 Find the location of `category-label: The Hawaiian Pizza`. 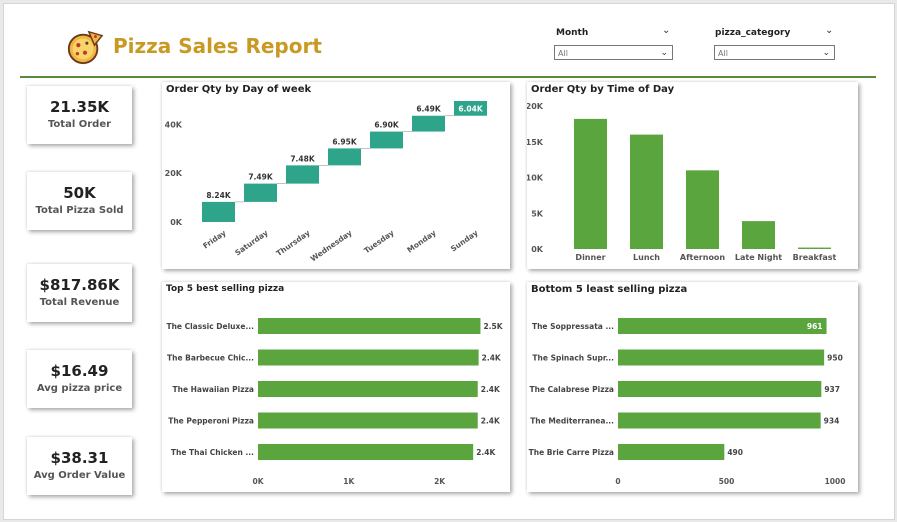

category-label: The Hawaiian Pizza is located at coordinates (214, 389).